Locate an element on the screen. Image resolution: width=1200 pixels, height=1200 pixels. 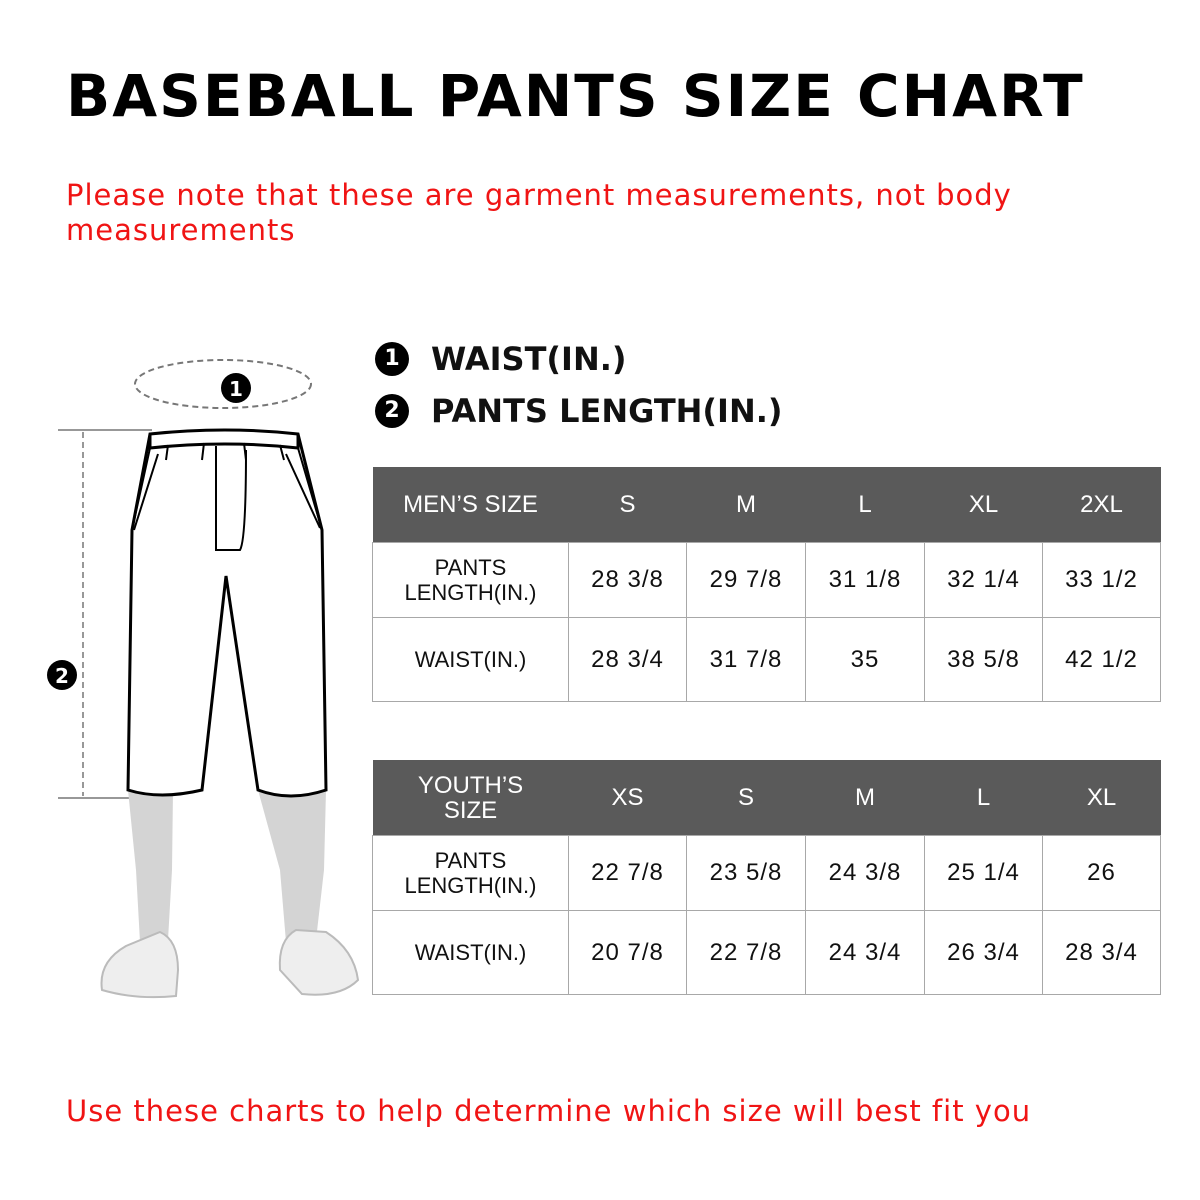
table-cell: 24 3/4 is located at coordinates (865, 952).